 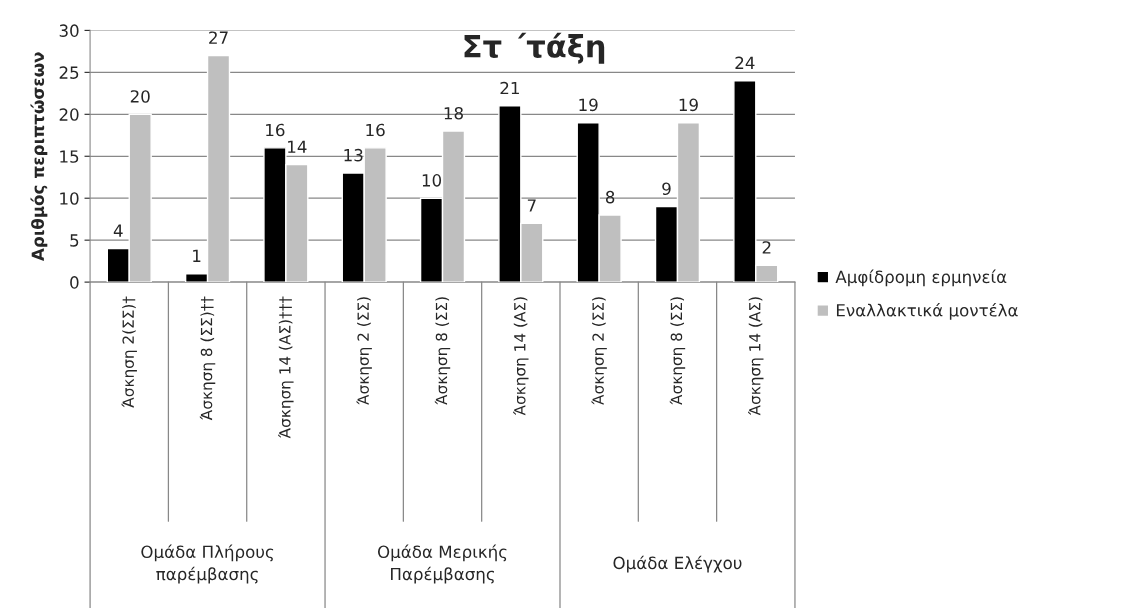 I want to click on text: Ομάδα Μερικής Παρέμβασης, so click(x=442, y=564).